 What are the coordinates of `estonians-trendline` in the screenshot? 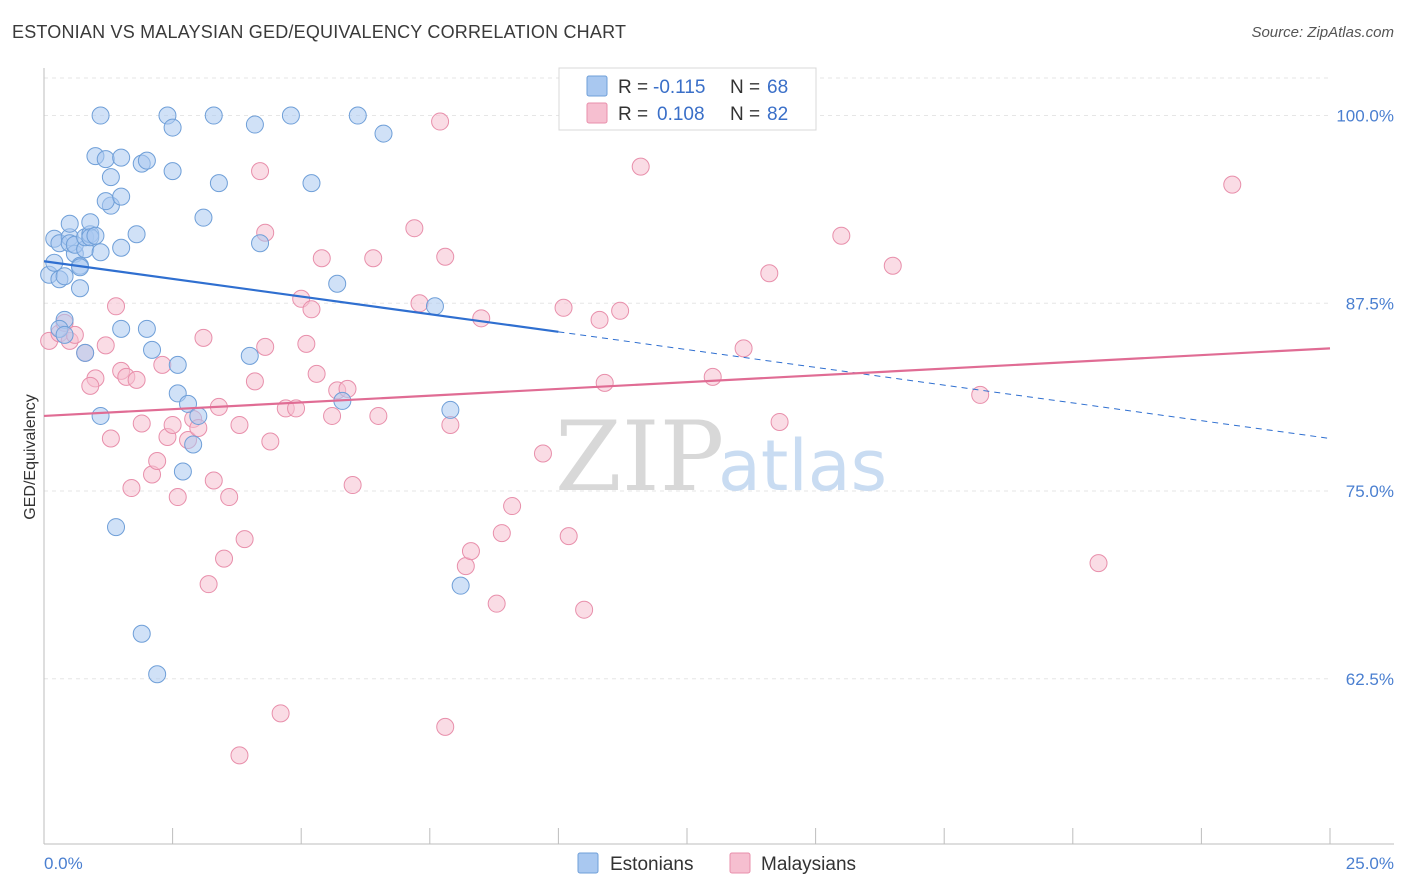 It's located at (301, 296).